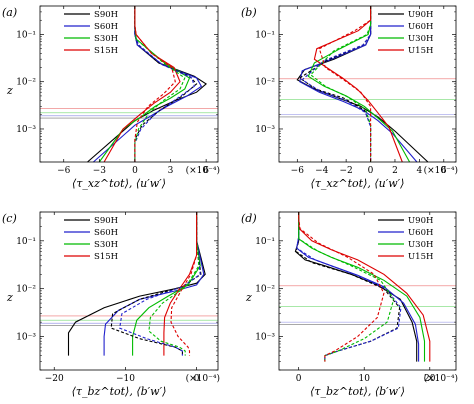  What do you see at coordinates (9, 218) in the screenshot?
I see `panel-label: (c)` at bounding box center [9, 218].